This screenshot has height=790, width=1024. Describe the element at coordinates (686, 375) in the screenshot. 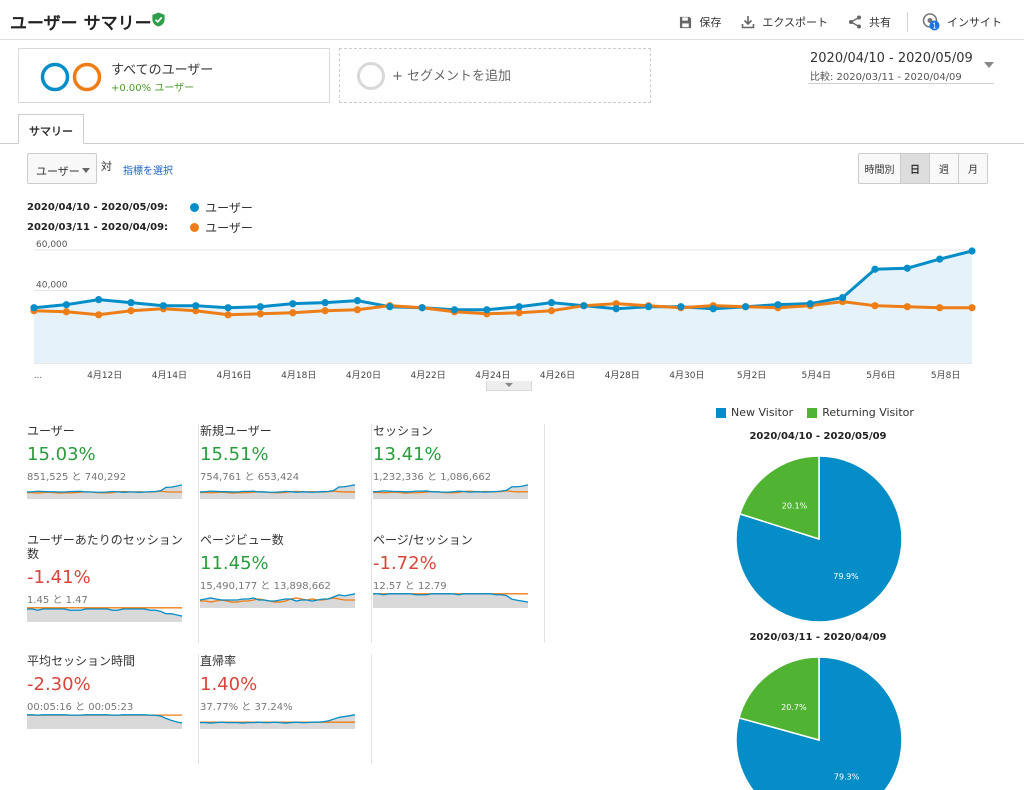

I see `x-tick-label: 4月30日` at that location.